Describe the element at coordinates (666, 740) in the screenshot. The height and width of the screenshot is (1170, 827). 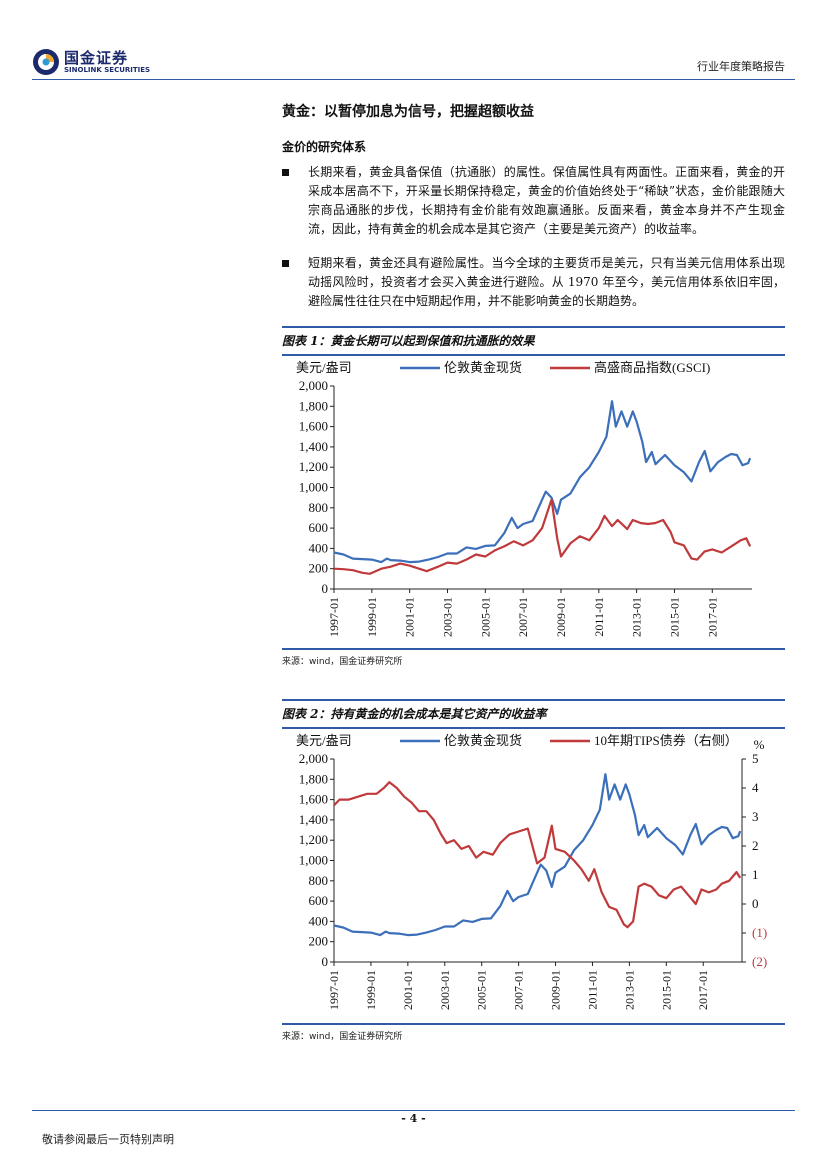
I see `legend-label-2: 10年期TIPS债券（右侧）` at that location.